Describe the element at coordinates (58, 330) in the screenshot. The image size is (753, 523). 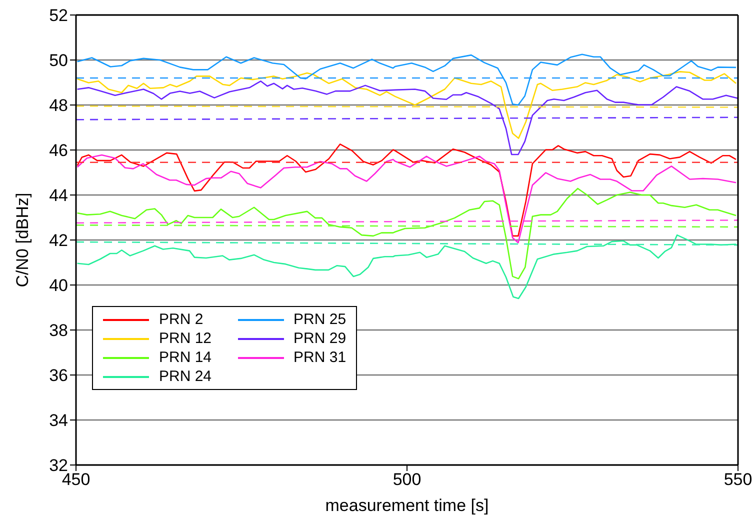
I see `y-tick-label: 38` at that location.